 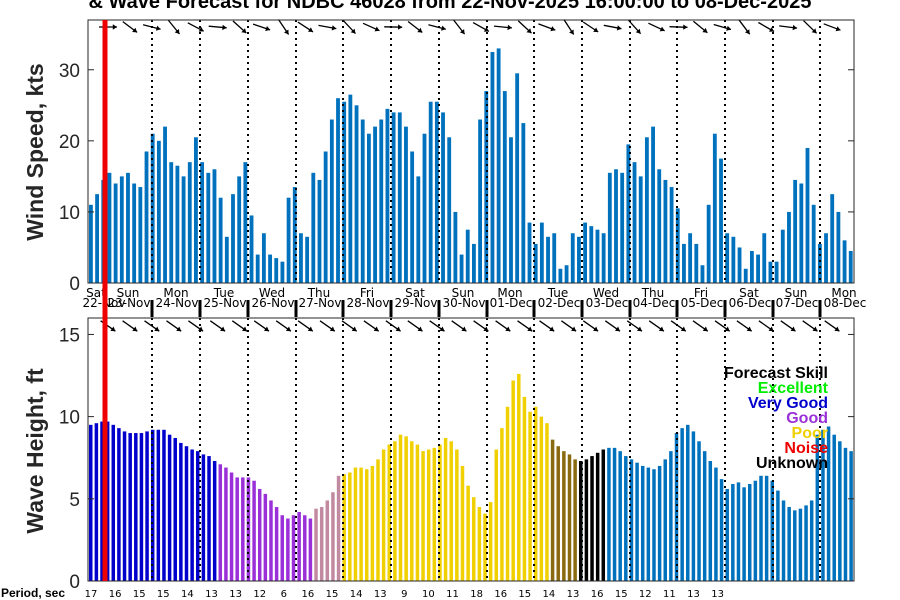 What do you see at coordinates (35, 451) in the screenshot?
I see `wave-y-axis-label: Wave Height, ft` at bounding box center [35, 451].